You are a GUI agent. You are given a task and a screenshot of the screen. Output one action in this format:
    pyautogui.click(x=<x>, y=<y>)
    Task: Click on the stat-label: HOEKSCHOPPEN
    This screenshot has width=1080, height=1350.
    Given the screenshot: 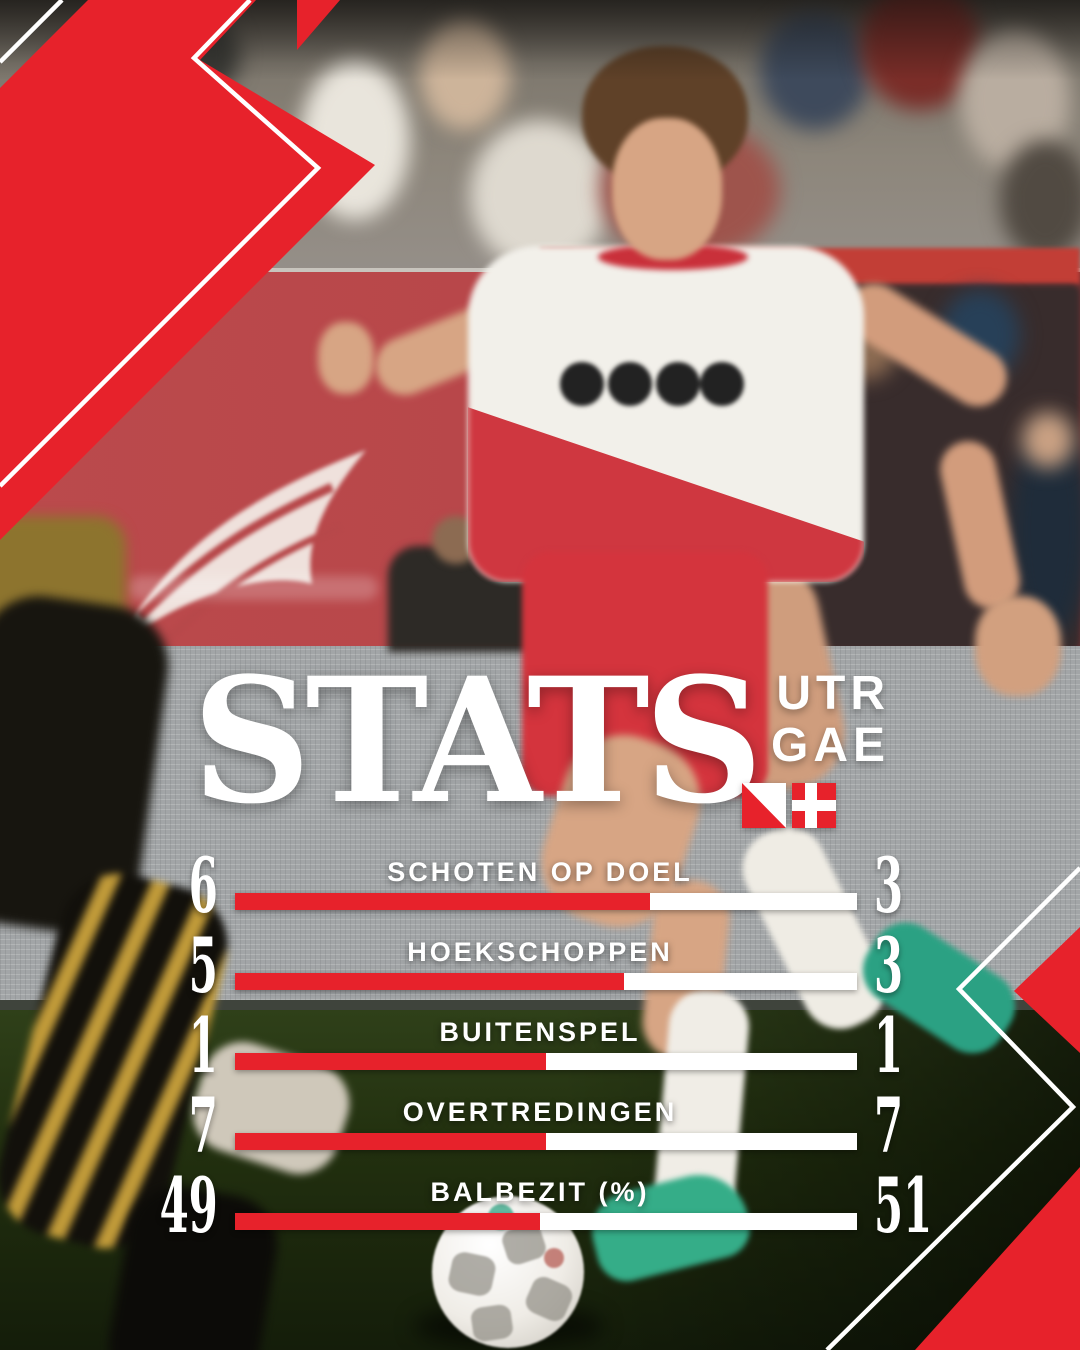 What is the action you would take?
    pyautogui.click(x=540, y=952)
    